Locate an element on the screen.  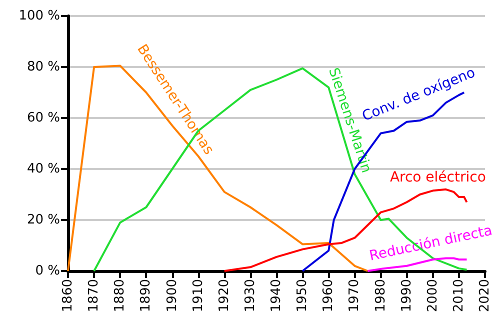
x-tick-label: 1890 is located at coordinates (146, 295).